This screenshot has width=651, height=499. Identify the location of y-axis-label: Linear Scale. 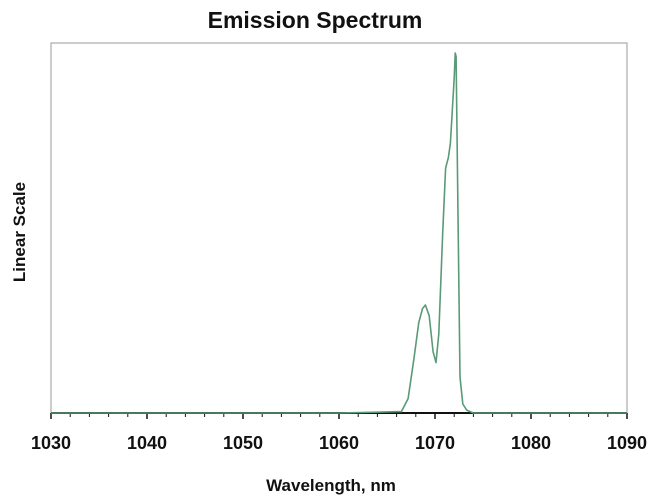
(19, 232).